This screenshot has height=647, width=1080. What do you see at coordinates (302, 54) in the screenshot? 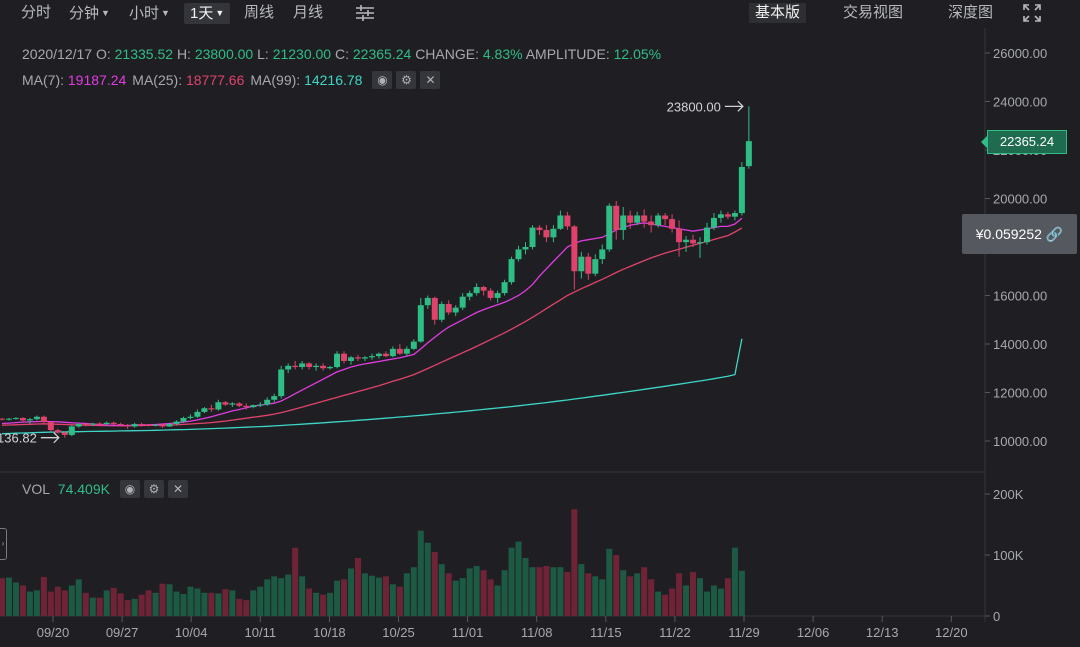
I see `low-value: 21230.00` at bounding box center [302, 54].